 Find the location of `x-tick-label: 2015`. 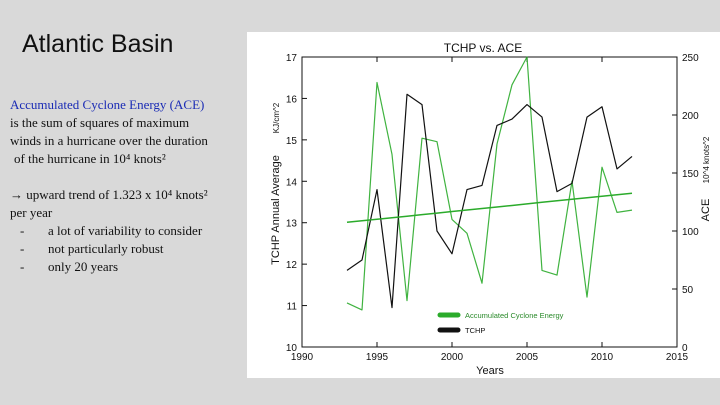

x-tick-label: 2015 is located at coordinates (677, 357).